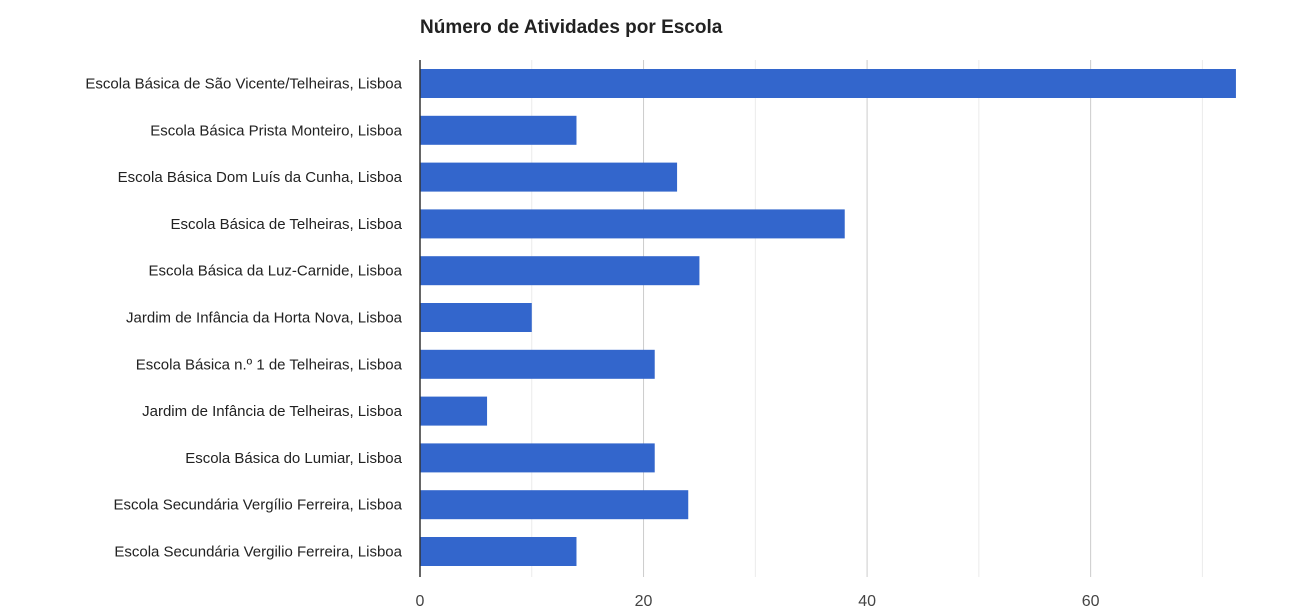 The width and height of the screenshot is (1303, 610). Describe the element at coordinates (260, 177) in the screenshot. I see `category-label: Escola Básica Dom Luís da Cunha, Lisboa` at that location.